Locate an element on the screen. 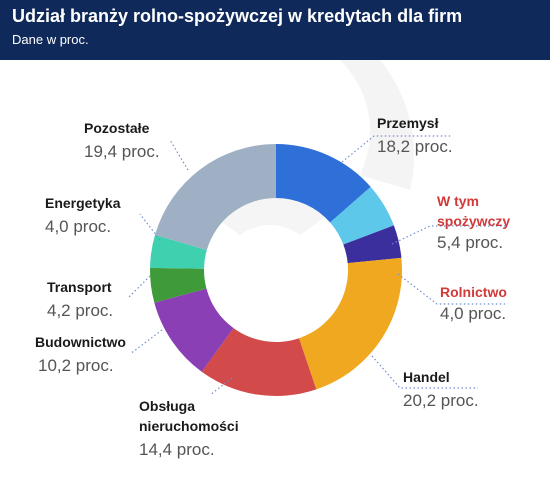  leader-line-przemysl is located at coordinates (396, 149).